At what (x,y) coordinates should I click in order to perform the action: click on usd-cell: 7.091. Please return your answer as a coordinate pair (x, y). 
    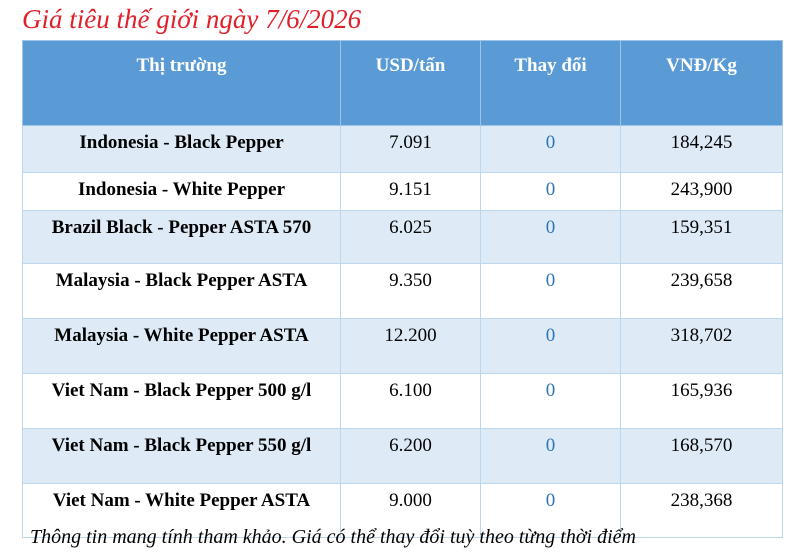
    Looking at the image, I should click on (410, 149).